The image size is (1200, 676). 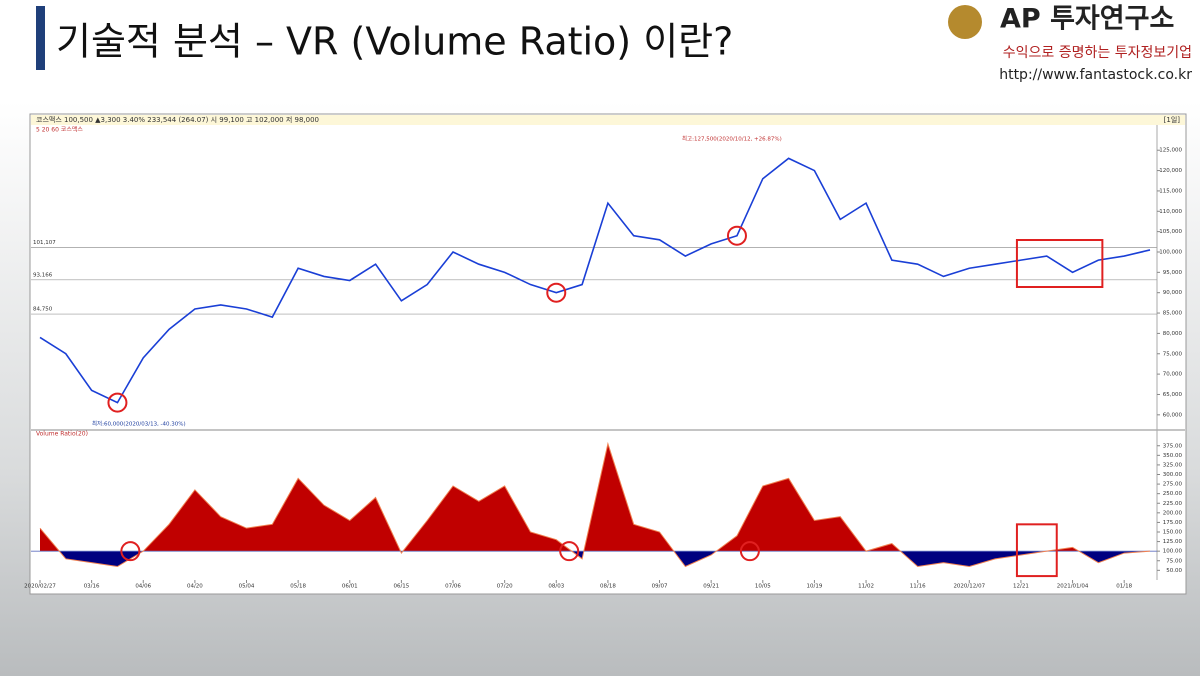 I want to click on y-tick-label: 50.00, so click(x=1174, y=571).